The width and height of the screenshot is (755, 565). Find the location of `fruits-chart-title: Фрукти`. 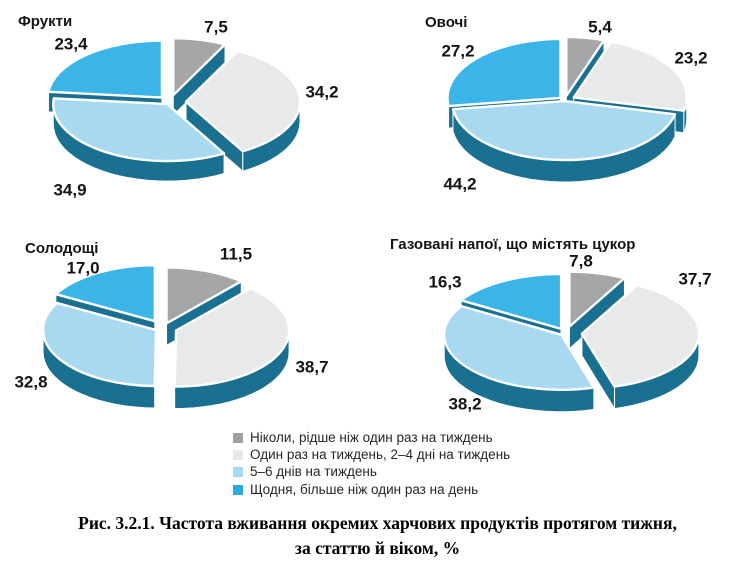

fruits-chart-title: Фрукти is located at coordinates (45, 21).